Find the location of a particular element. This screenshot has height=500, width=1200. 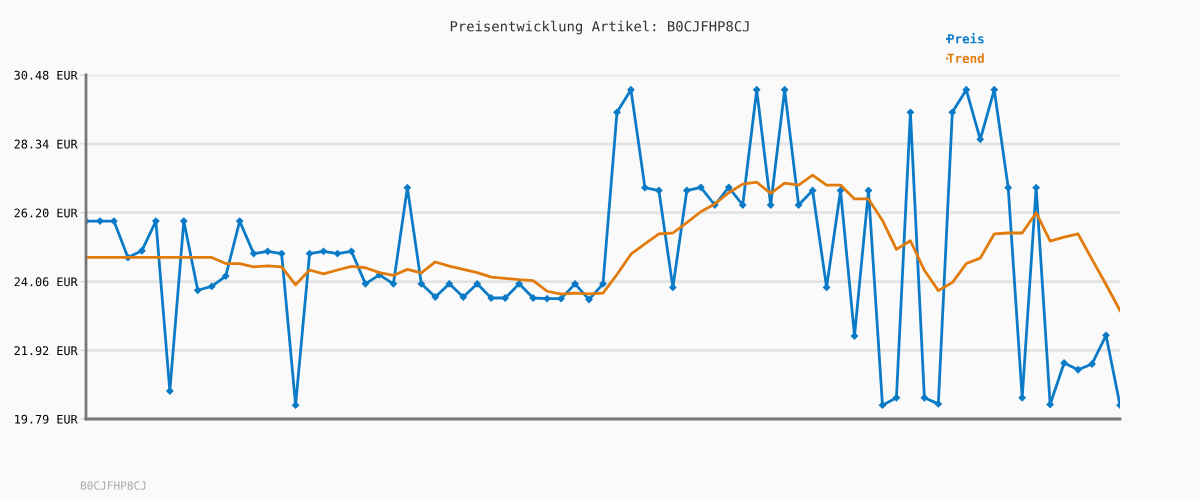

y-tick-label: 21.92 EUR is located at coordinates (46, 351).